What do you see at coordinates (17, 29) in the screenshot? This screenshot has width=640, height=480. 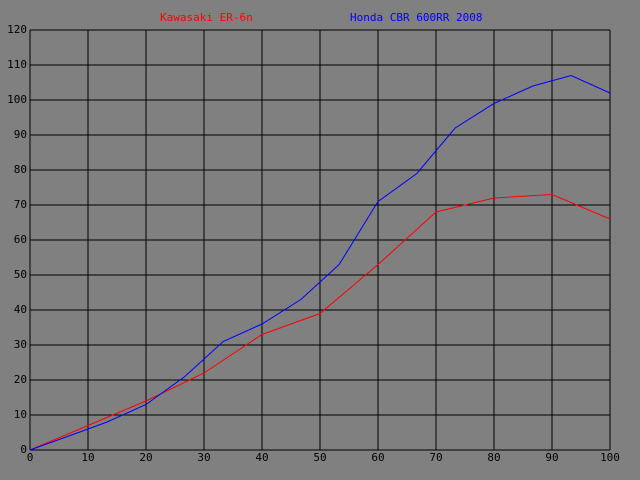 I see `y-tick-label: 120` at bounding box center [17, 29].